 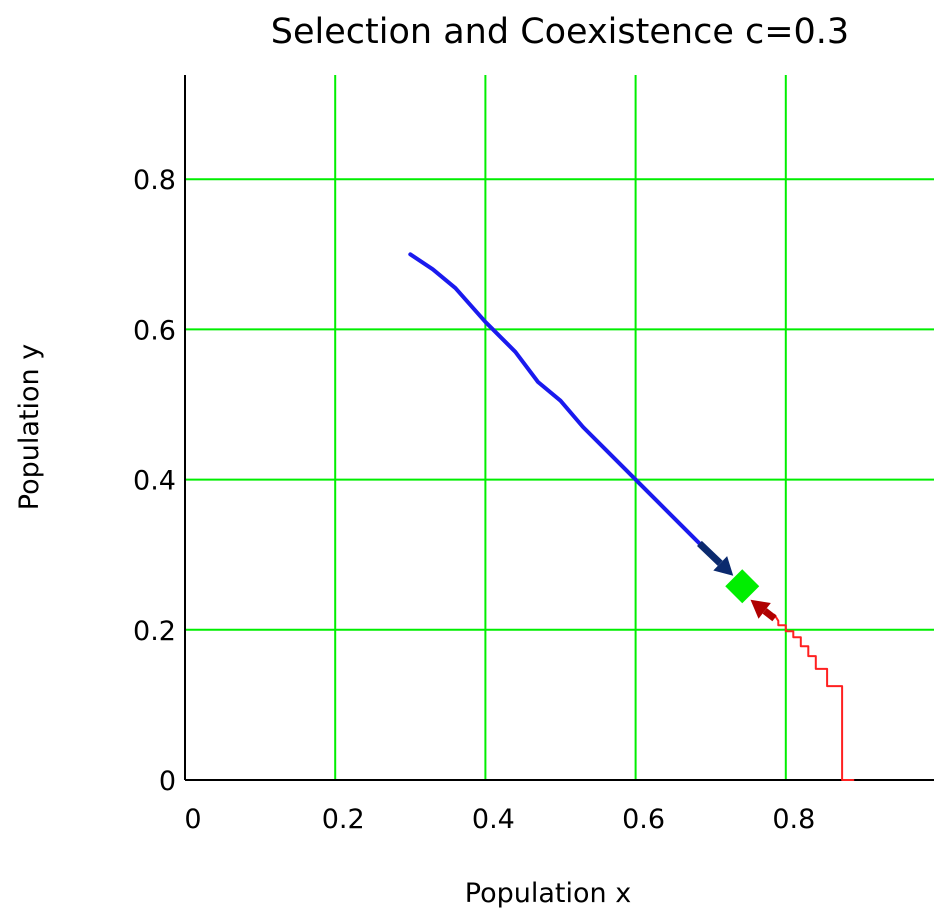 What do you see at coordinates (343, 819) in the screenshot?
I see `x-tick-label: 0.2` at bounding box center [343, 819].